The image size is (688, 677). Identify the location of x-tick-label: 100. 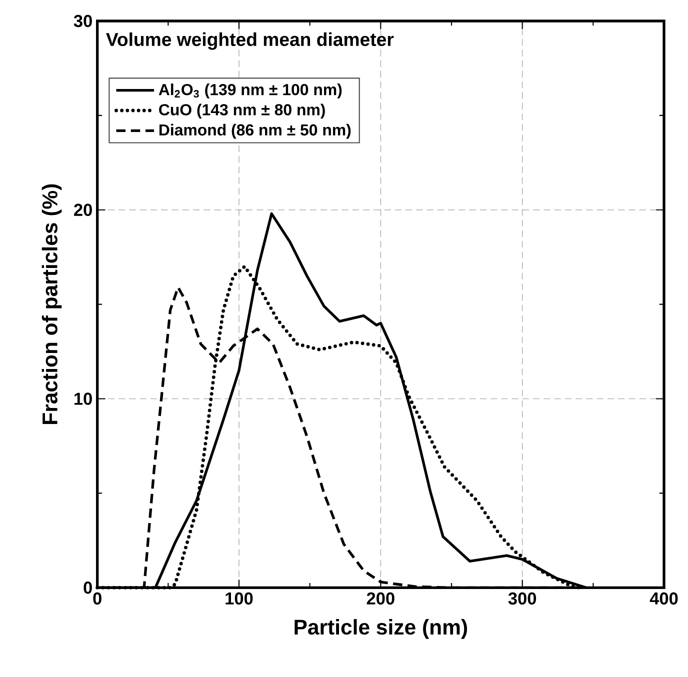
(239, 598).